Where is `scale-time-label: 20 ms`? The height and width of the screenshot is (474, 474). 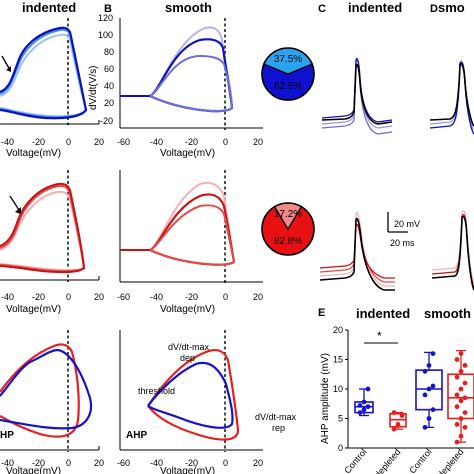 scale-time-label: 20 ms is located at coordinates (402, 243).